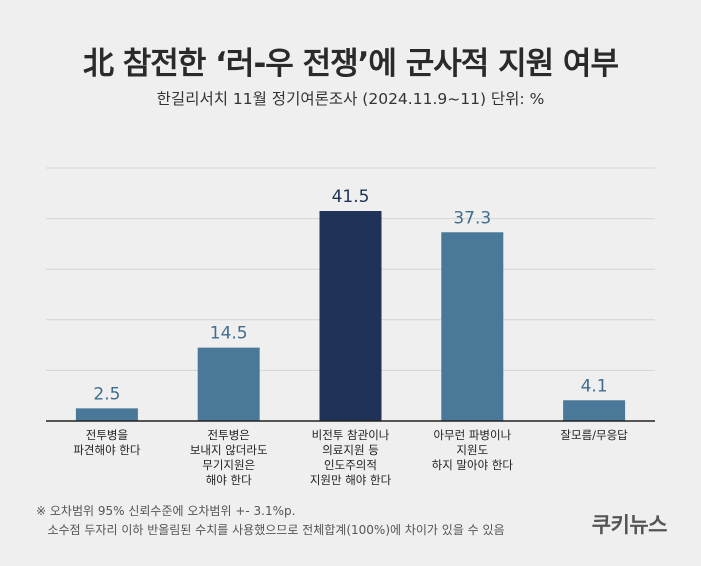 The image size is (701, 566). What do you see at coordinates (473, 465) in the screenshot?
I see `category-label-4-line-3: 하지 말아야 한다` at bounding box center [473, 465].